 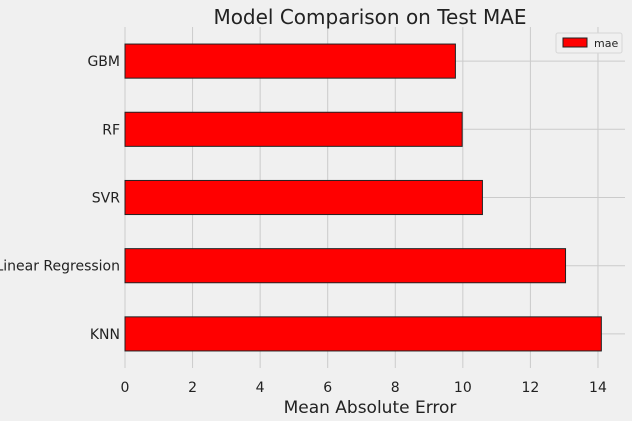 What do you see at coordinates (395, 388) in the screenshot?
I see `x-tick-label: 8` at bounding box center [395, 388].